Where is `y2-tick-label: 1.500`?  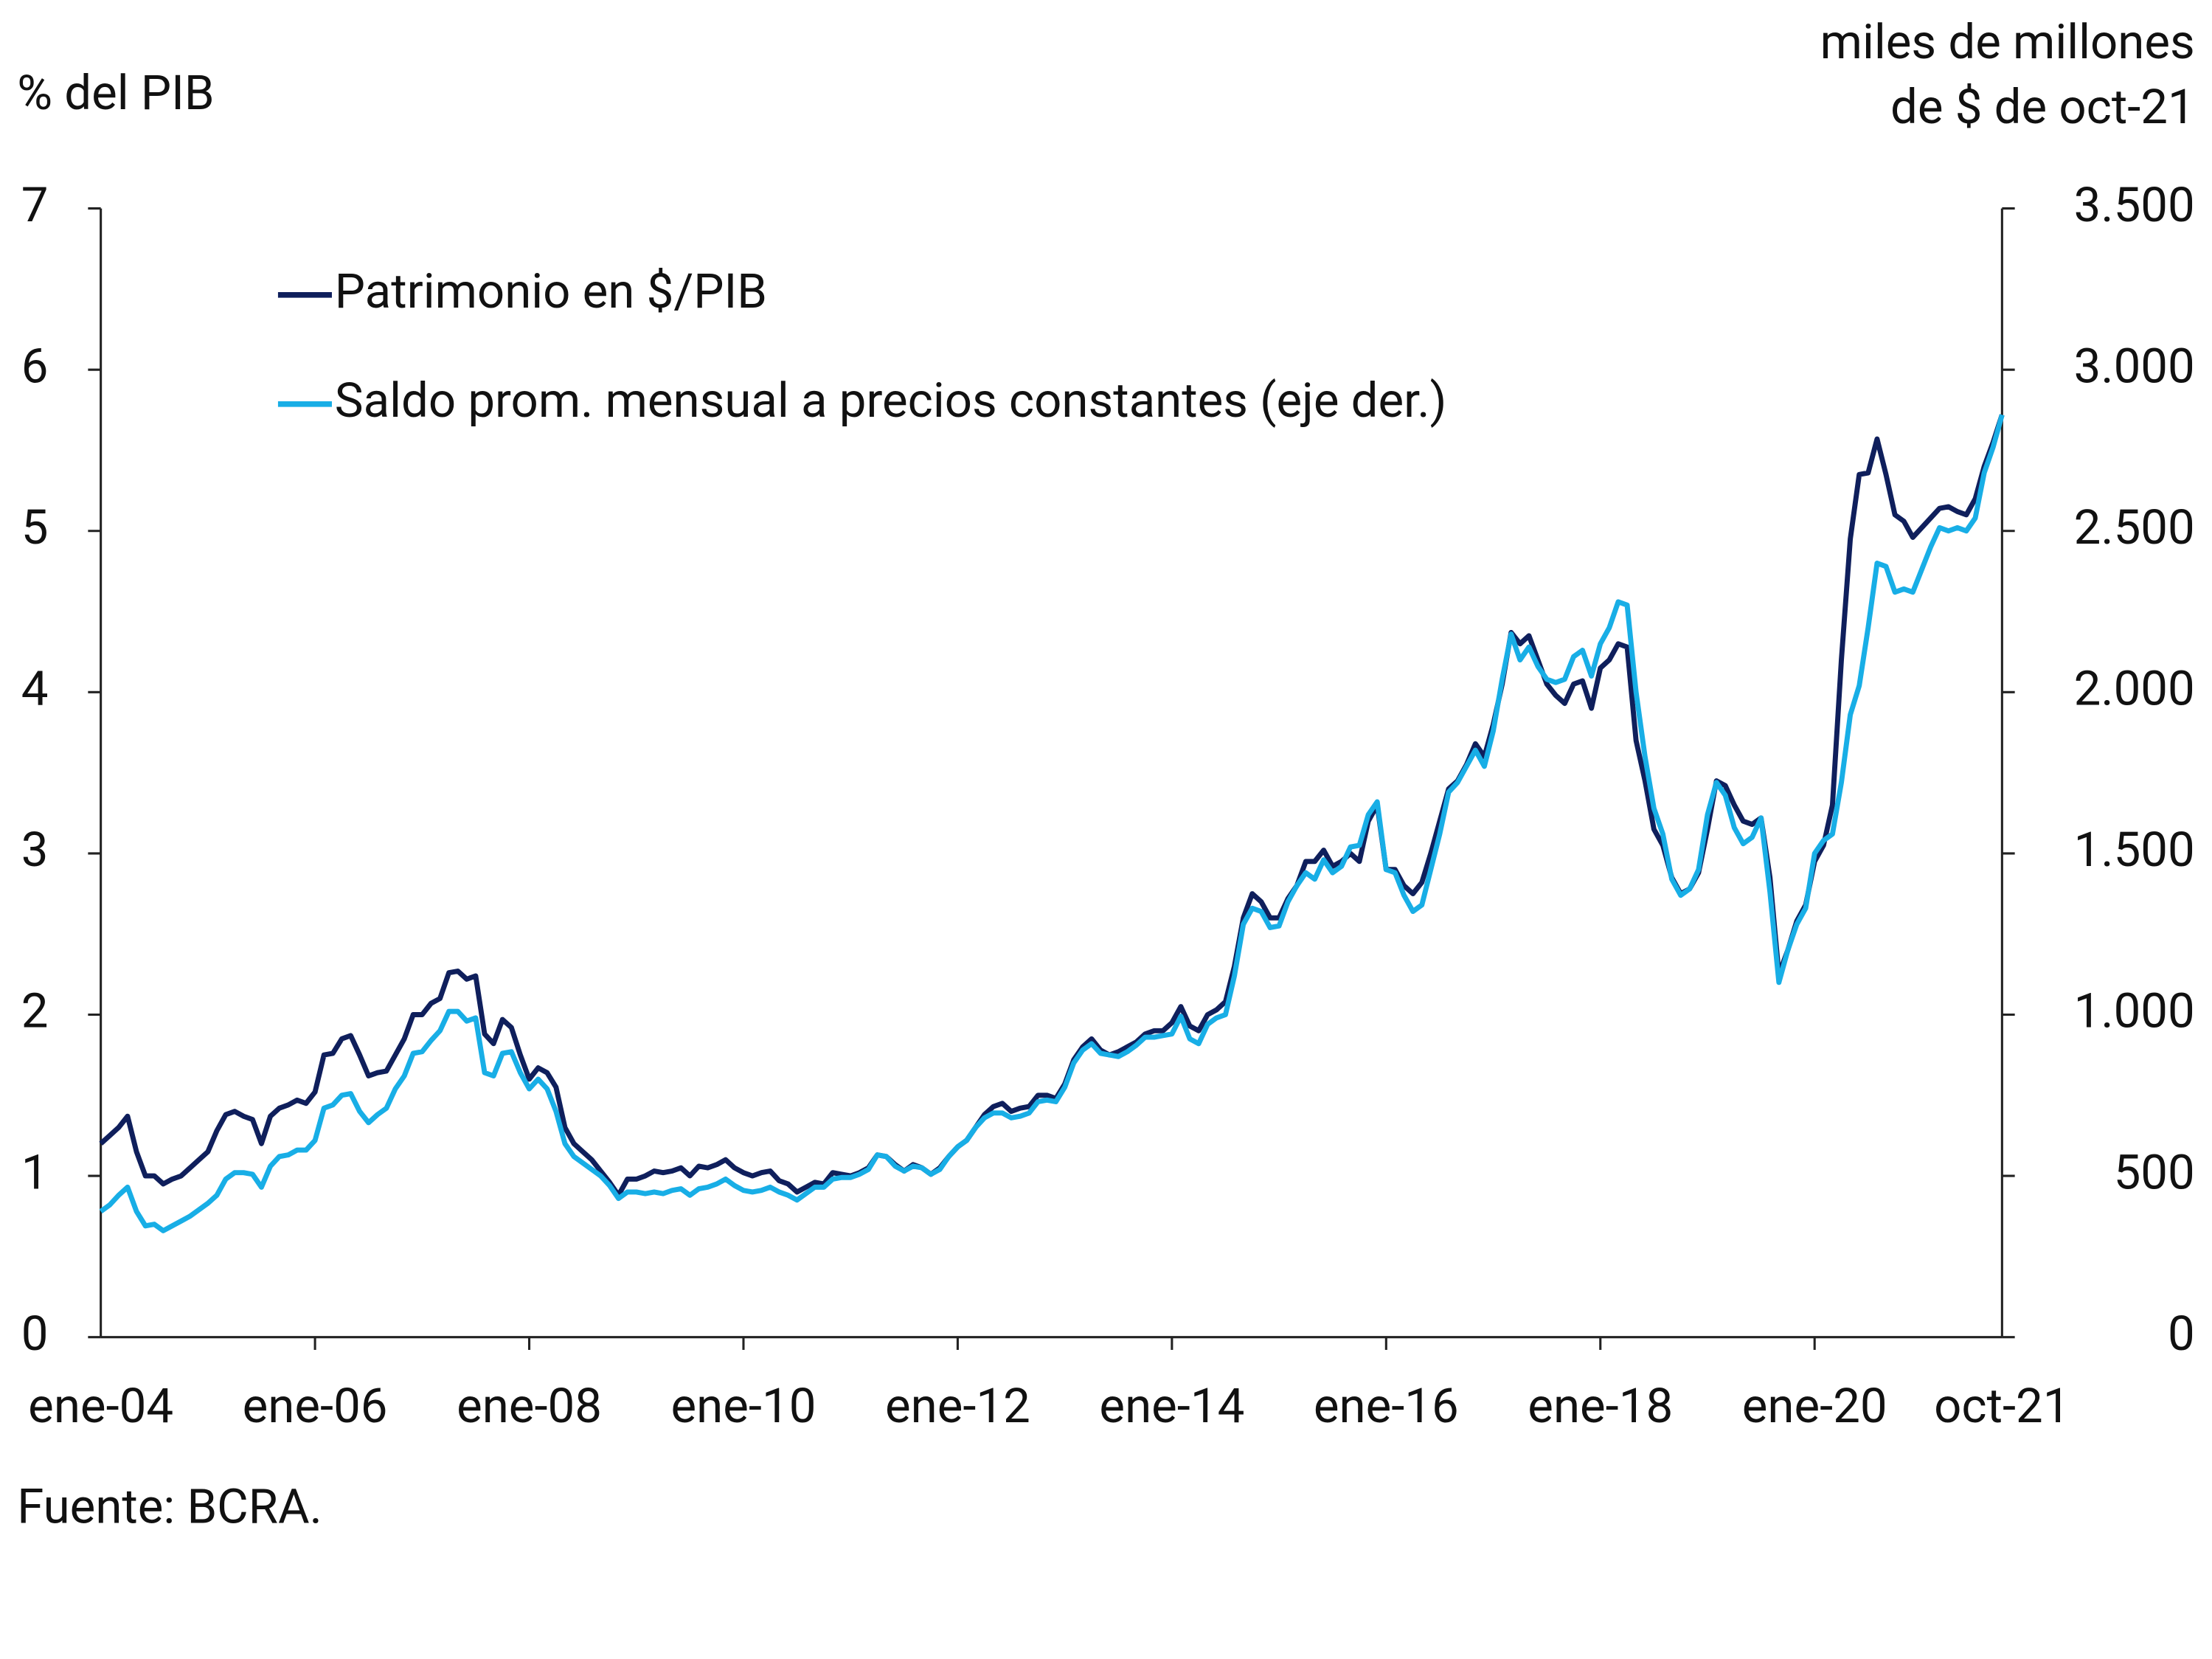 y2-tick-label: 1.500 is located at coordinates (2135, 850).